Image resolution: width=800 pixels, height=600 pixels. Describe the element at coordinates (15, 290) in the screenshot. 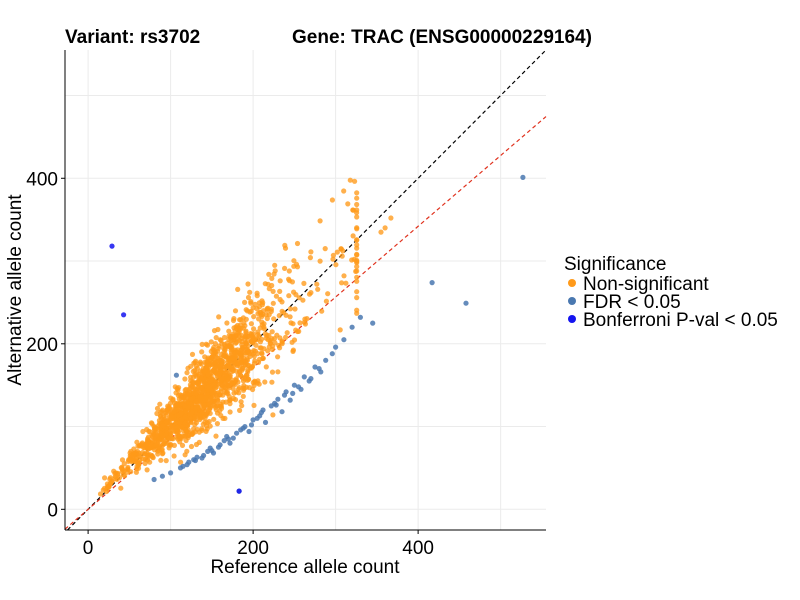

I see `y-axis-label: Alternative allele count` at that location.